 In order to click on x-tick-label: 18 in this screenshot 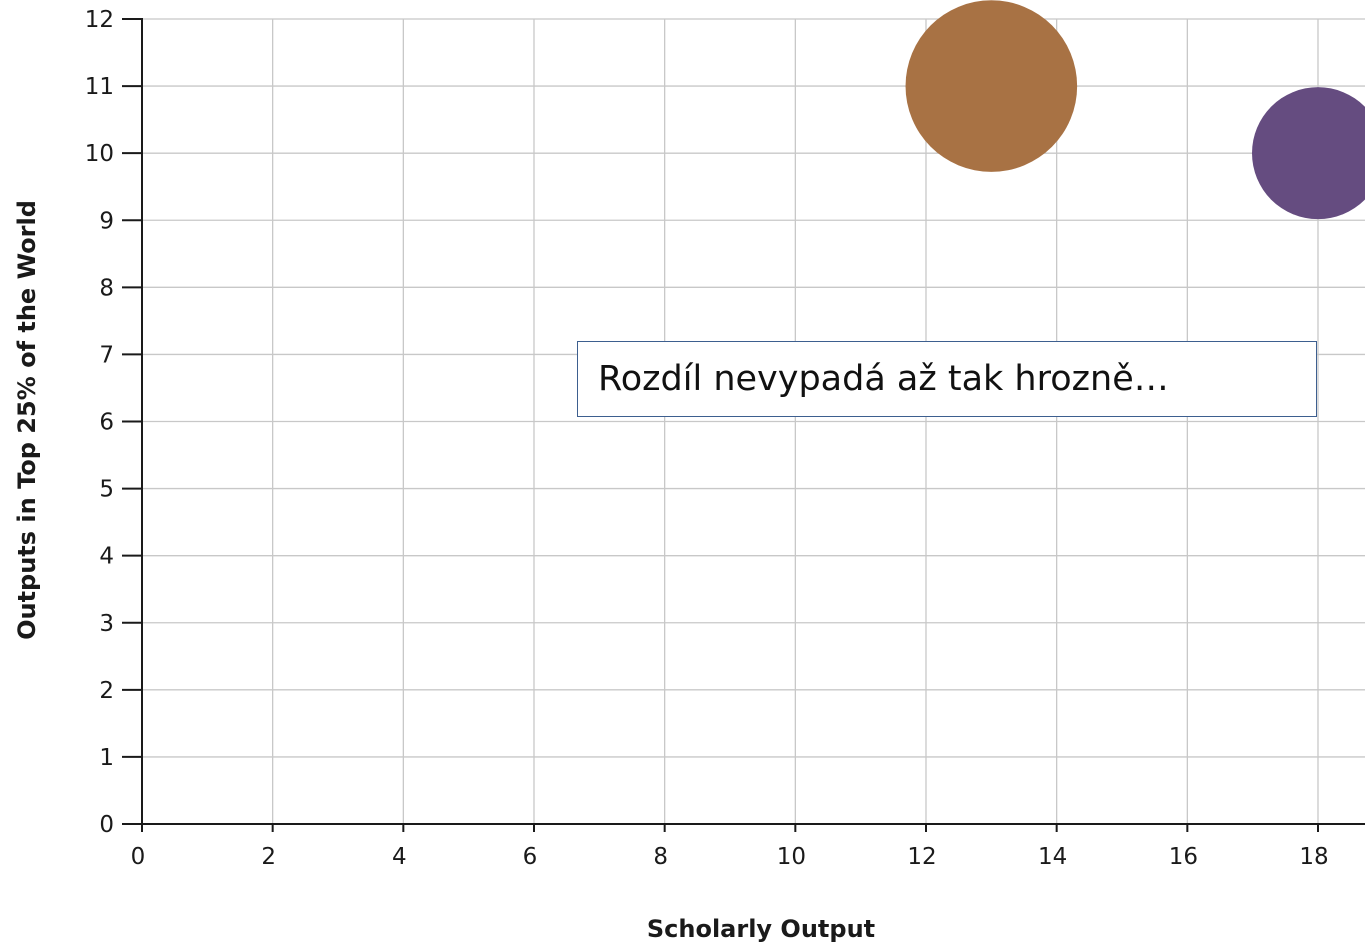, I will do `click(1313, 857)`.